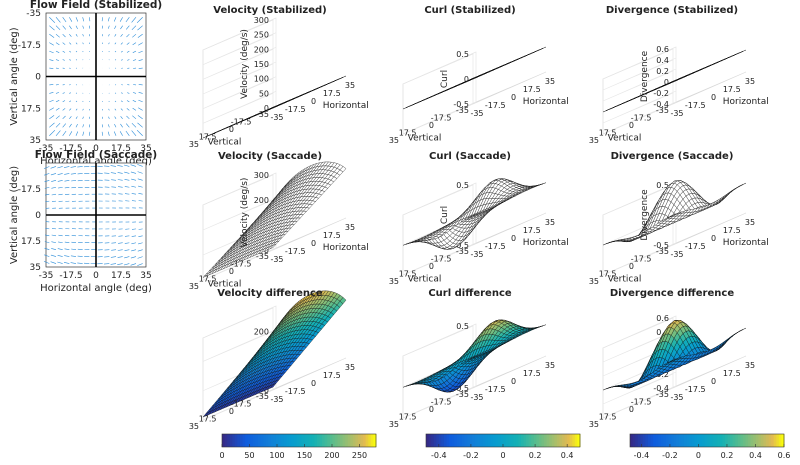 The image size is (800, 465). What do you see at coordinates (261, 35) in the screenshot?
I see `z-tick-label: 250` at bounding box center [261, 35].